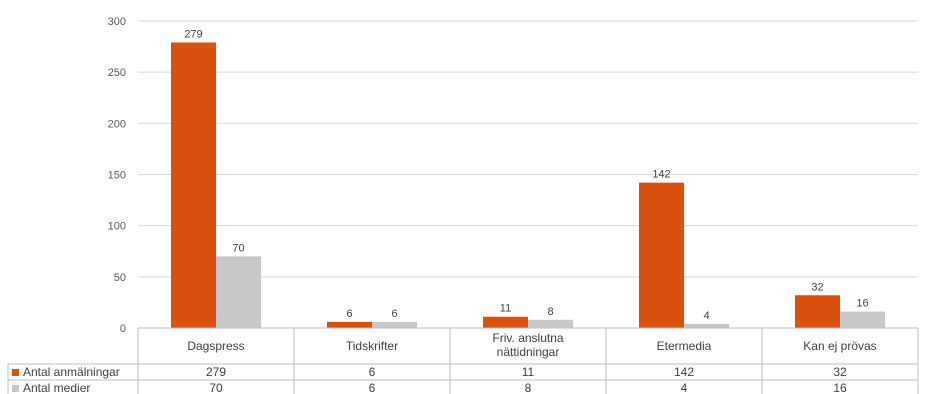 The width and height of the screenshot is (927, 394). What do you see at coordinates (840, 387) in the screenshot?
I see `table-cell-1-4: 16` at bounding box center [840, 387].